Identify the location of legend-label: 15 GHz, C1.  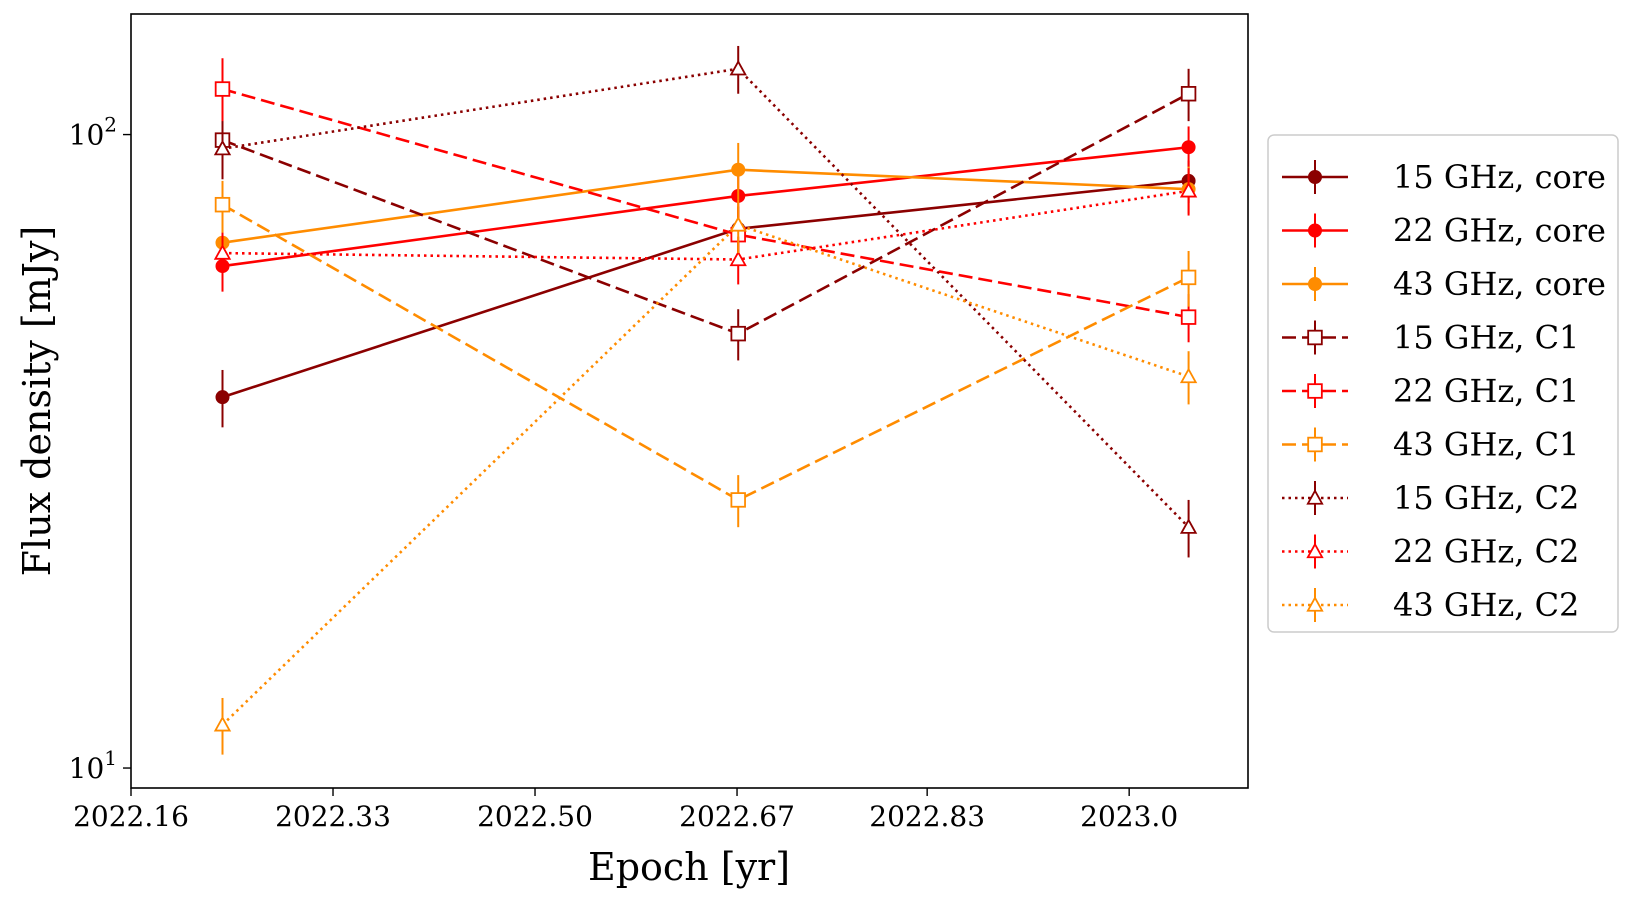
(1486, 338).